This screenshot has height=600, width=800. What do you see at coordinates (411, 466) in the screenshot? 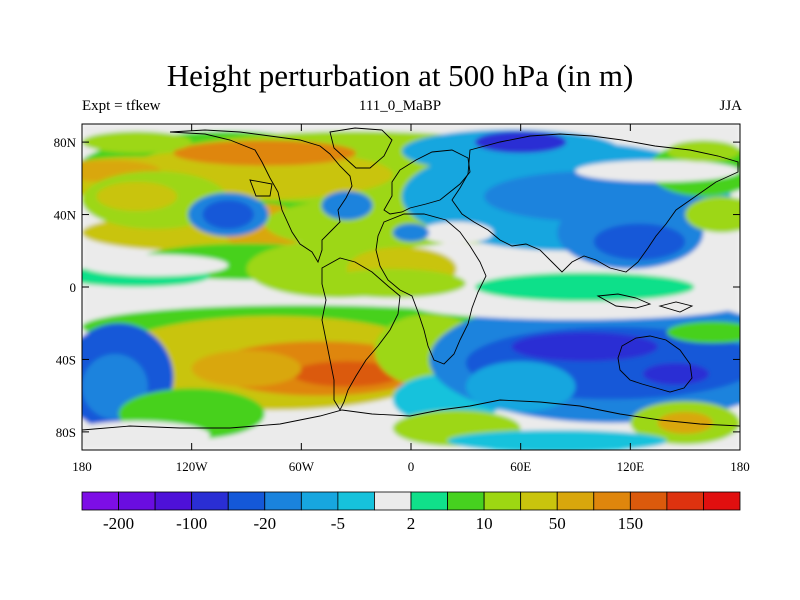
I see `x-tick-label: 0` at bounding box center [411, 466].